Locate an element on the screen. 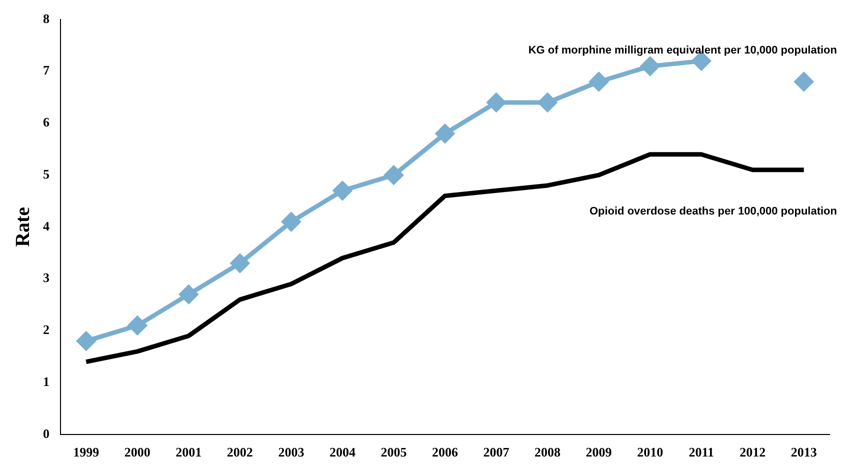  x-tick-label: 2012 is located at coordinates (753, 452).